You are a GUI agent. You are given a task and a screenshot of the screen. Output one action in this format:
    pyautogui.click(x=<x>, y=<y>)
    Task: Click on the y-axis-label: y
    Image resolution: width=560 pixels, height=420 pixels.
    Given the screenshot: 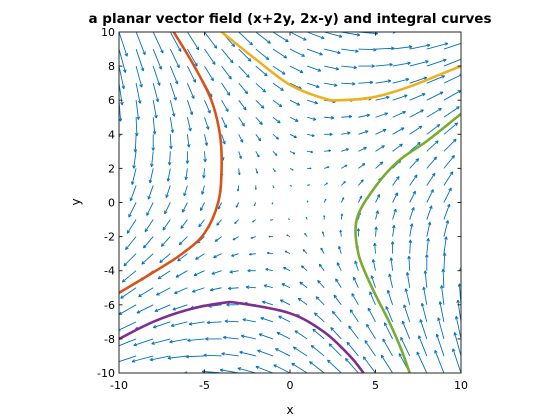 What is the action you would take?
    pyautogui.click(x=76, y=201)
    